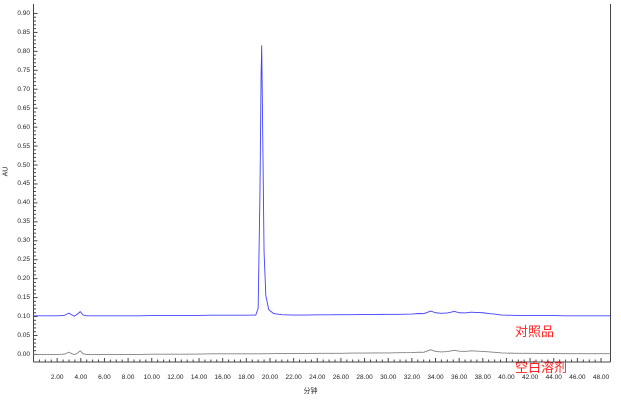 The width and height of the screenshot is (621, 400). What do you see at coordinates (23, 184) in the screenshot?
I see `y-axis-tick-label: 0.45` at bounding box center [23, 184].